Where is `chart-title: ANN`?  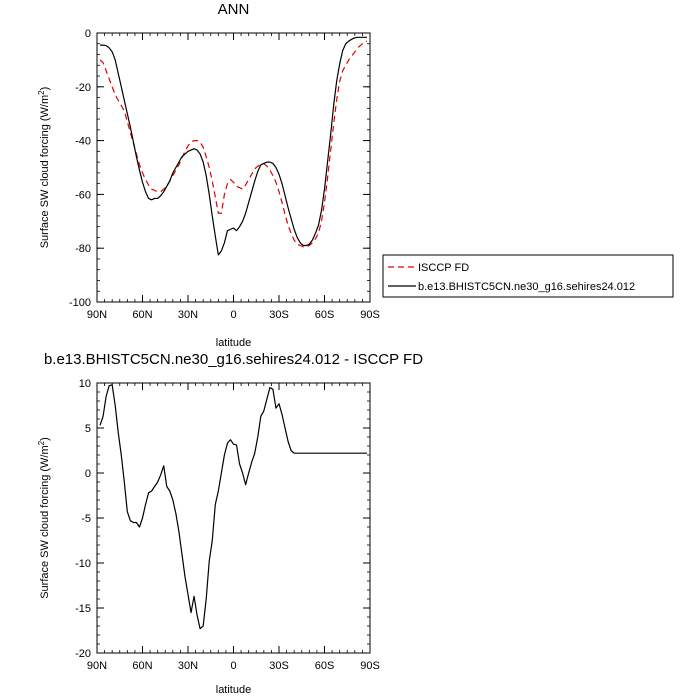 chart-title: ANN is located at coordinates (234, 9).